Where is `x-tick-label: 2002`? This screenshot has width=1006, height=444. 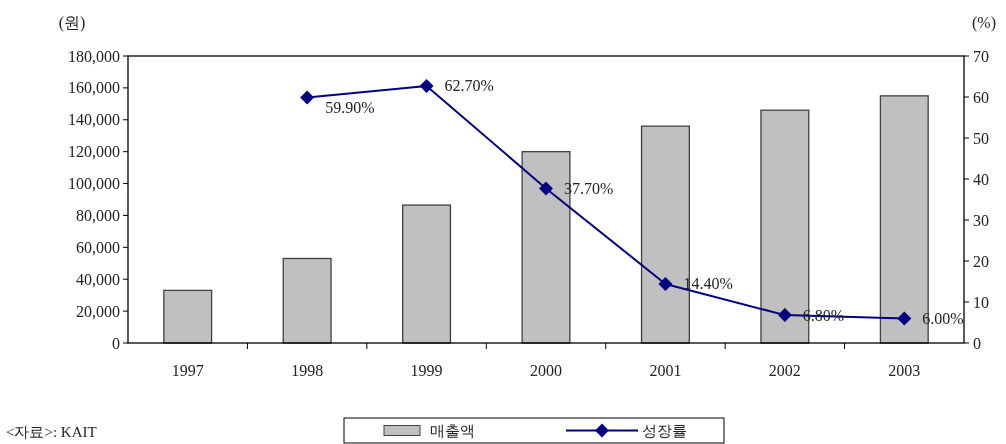
x-tick-label: 2002 is located at coordinates (784, 370).